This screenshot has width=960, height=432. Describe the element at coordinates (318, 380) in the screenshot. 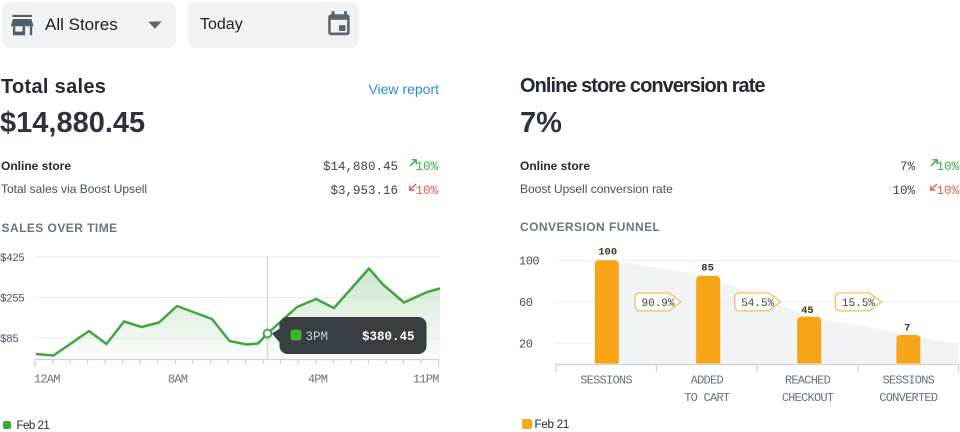

I see `svg-text: 4PM` at that location.